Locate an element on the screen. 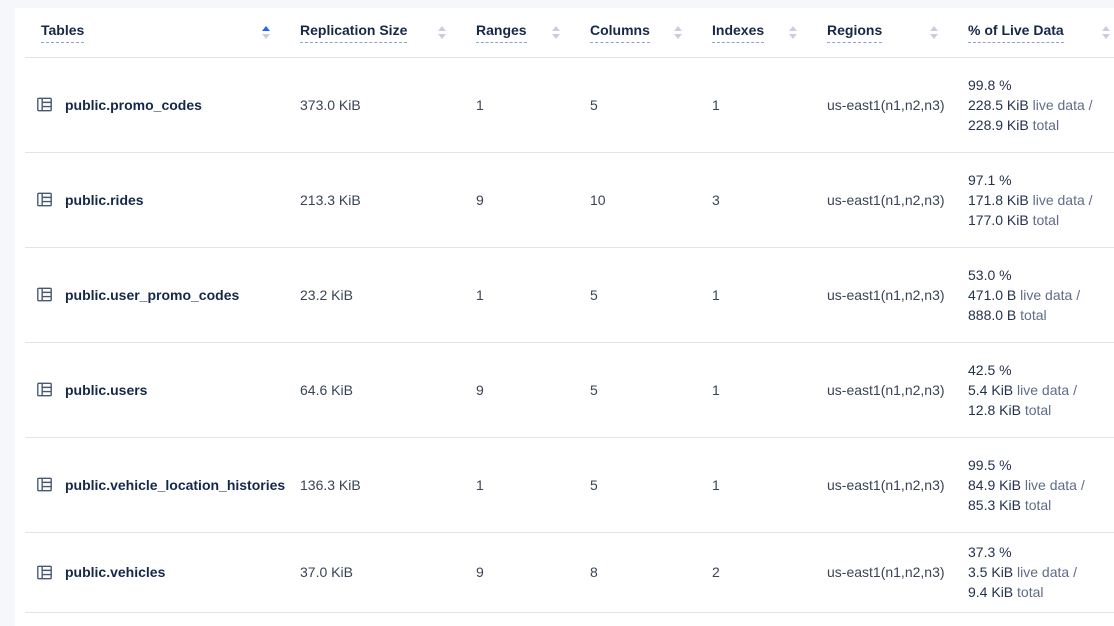 The height and width of the screenshot is (626, 1114). live-data-percent: 97.1 % is located at coordinates (990, 179).